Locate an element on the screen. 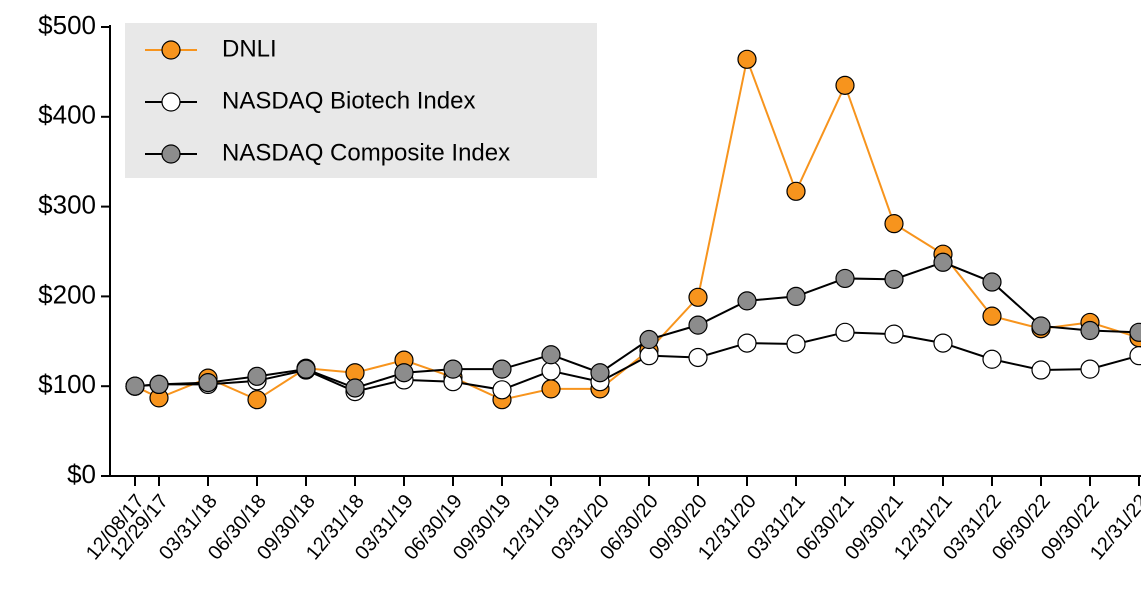 Image resolution: width=1141 pixels, height=597 pixels. y-tick-label: $300 is located at coordinates (67, 204).